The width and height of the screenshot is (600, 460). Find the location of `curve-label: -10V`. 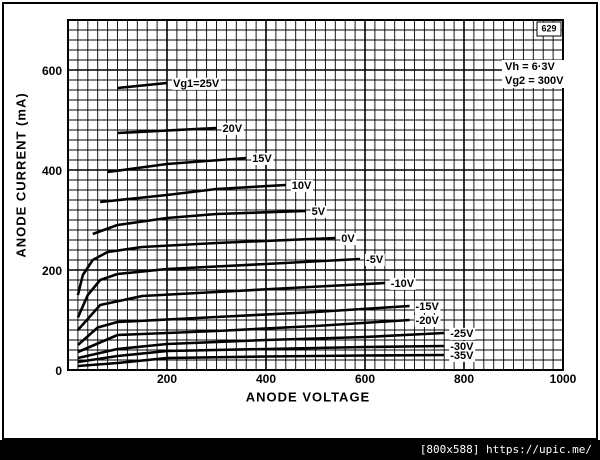

curve-label: -10V is located at coordinates (403, 284).